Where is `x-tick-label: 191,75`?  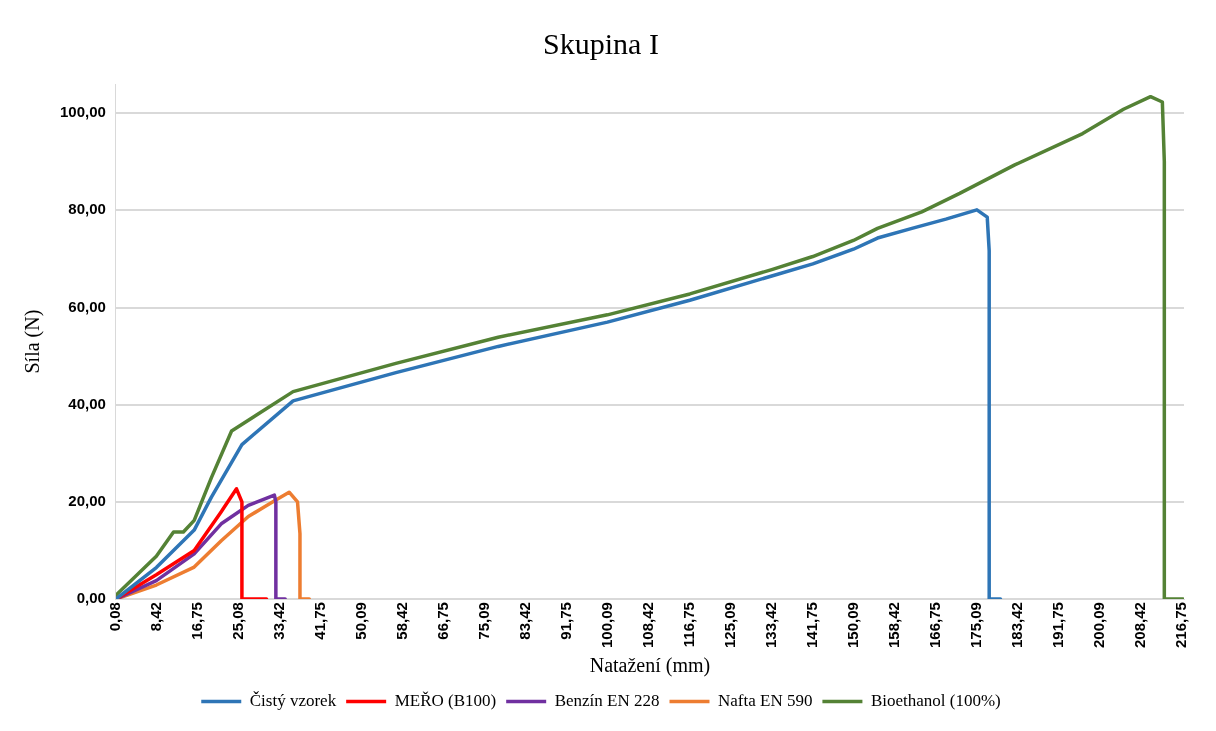 x-tick-label: 191,75 is located at coordinates (1057, 625).